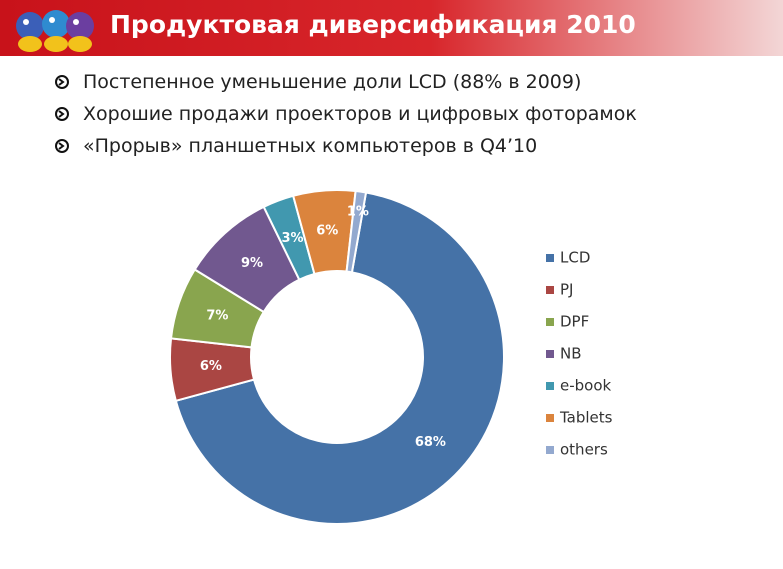 Image resolution: width=783 pixels, height=569 pixels. What do you see at coordinates (571, 354) in the screenshot?
I see `legend-label: NB` at bounding box center [571, 354].